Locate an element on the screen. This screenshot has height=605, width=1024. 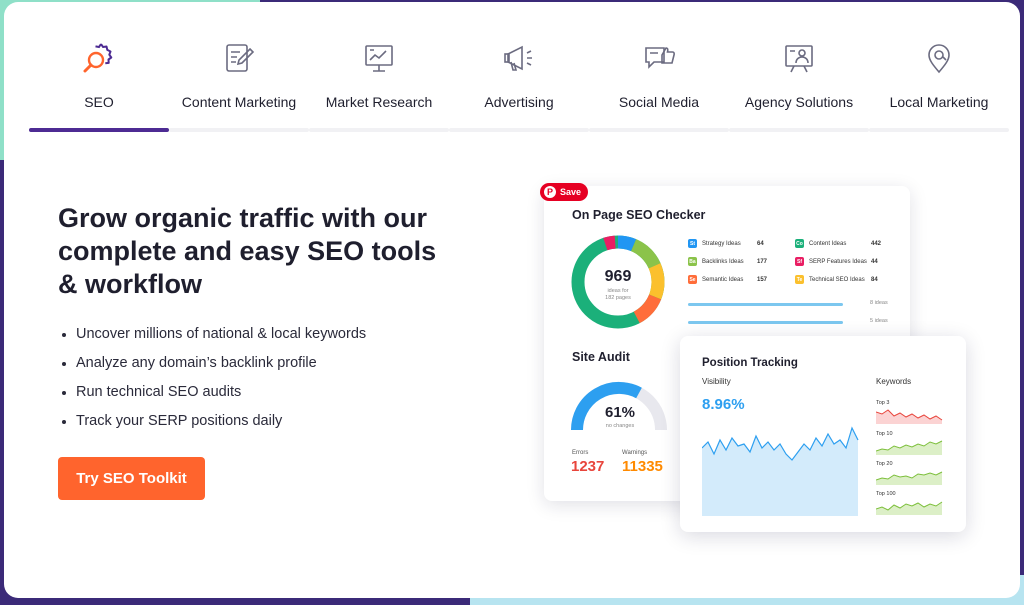
pinterest-icon: P is located at coordinates (550, 192).